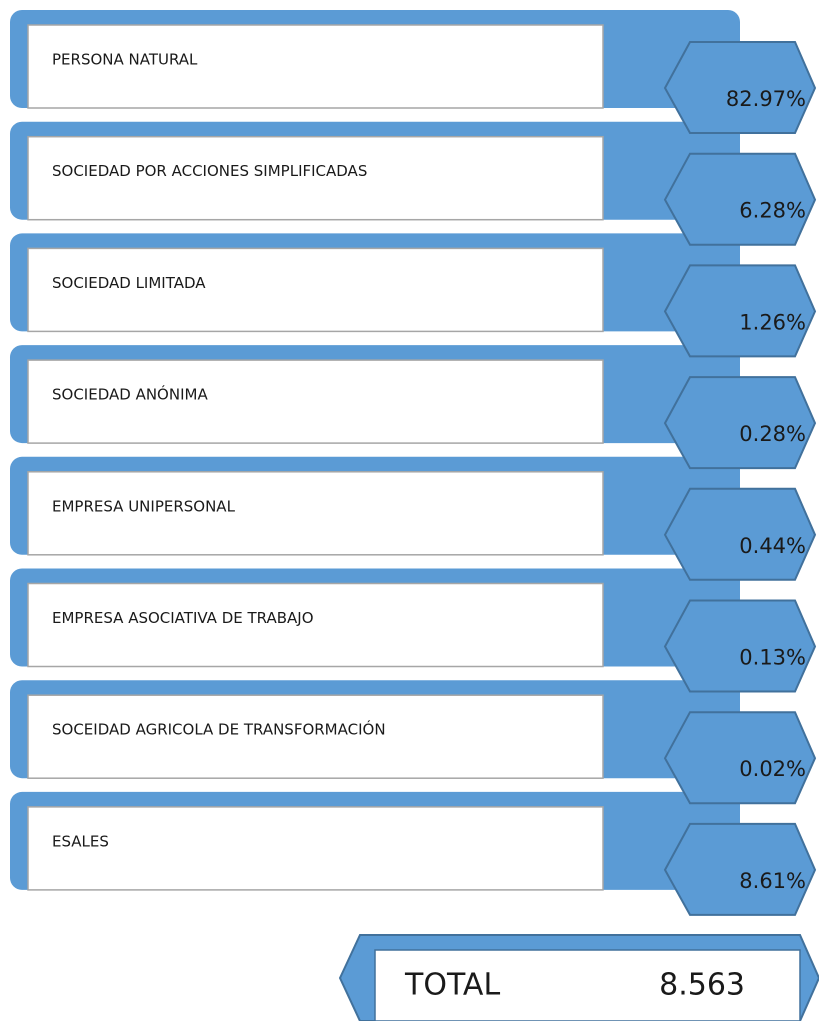 Image resolution: width=819 pixels, height=1021 pixels. Describe the element at coordinates (772, 546) in the screenshot. I see `row-value: 0.44%` at that location.